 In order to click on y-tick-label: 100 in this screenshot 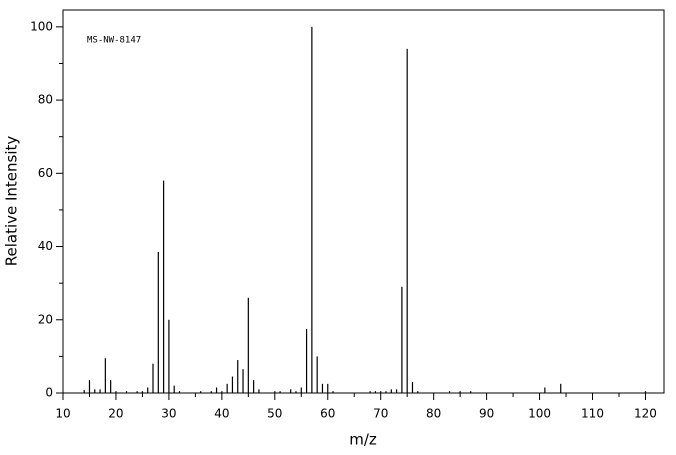, I will do `click(41, 26)`.